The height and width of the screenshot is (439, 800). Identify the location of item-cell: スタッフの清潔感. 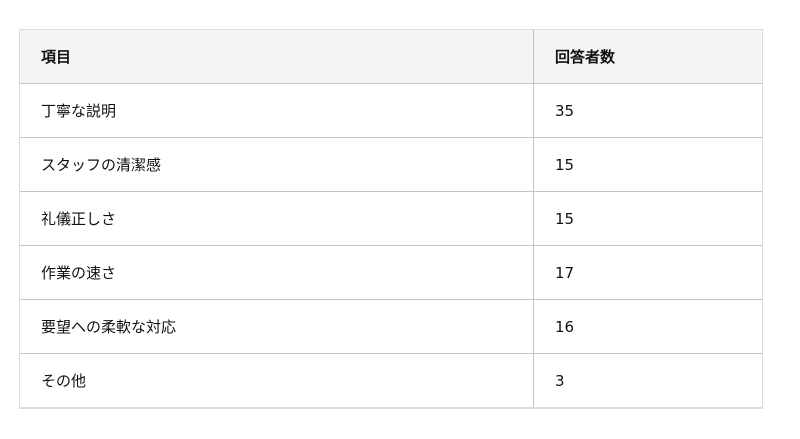
(277, 164).